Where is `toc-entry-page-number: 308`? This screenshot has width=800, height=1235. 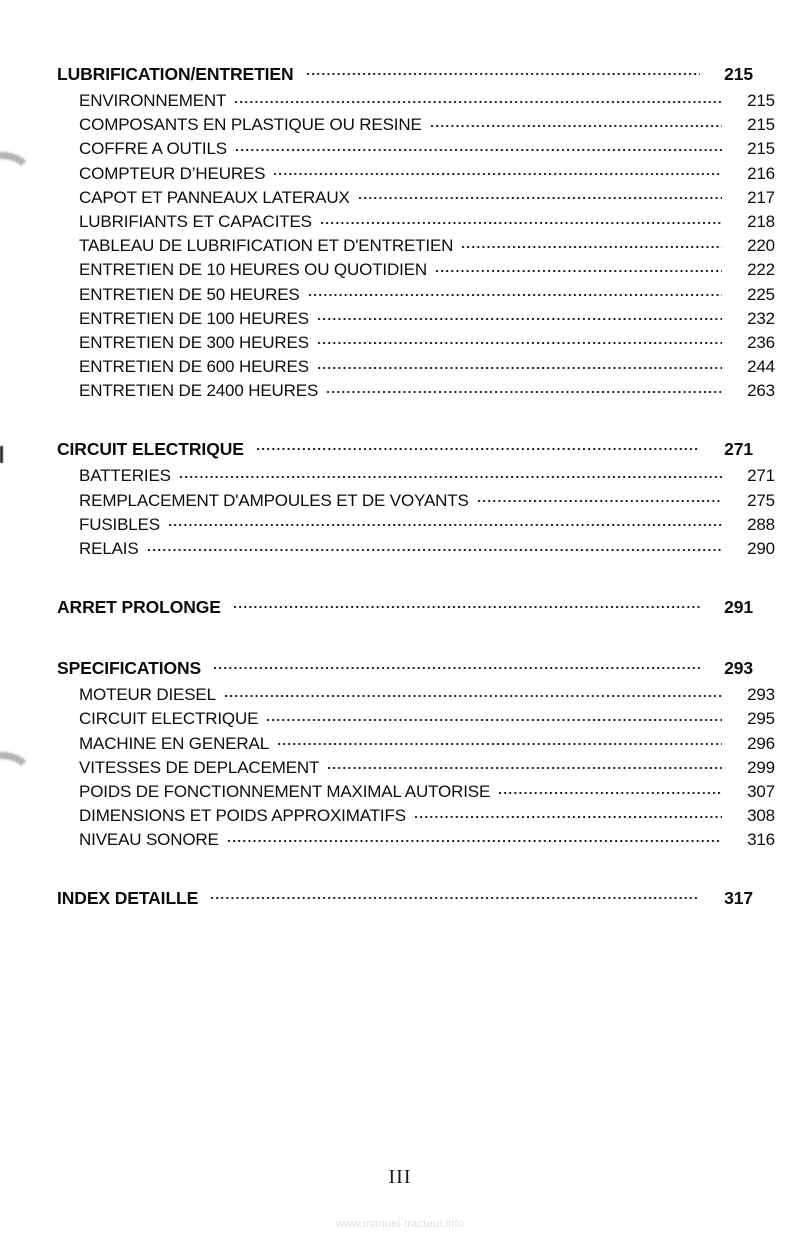 toc-entry-page-number: 308 is located at coordinates (761, 816).